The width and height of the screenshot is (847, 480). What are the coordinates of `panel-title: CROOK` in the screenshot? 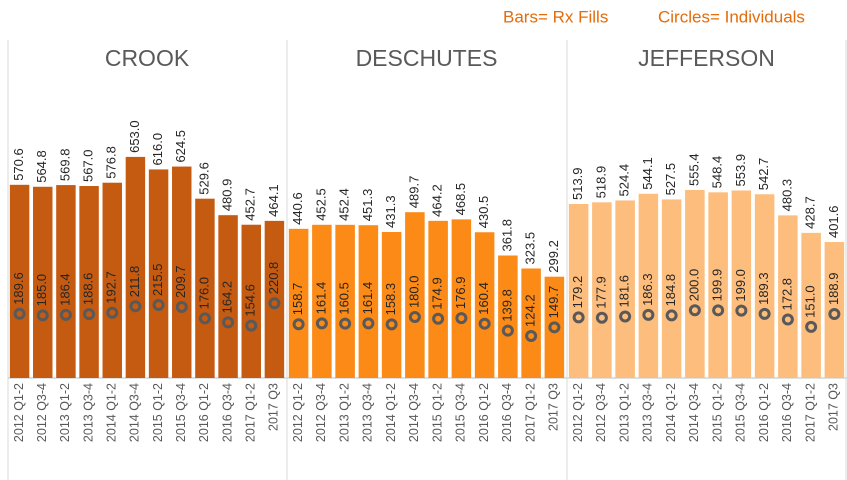 It's located at (147, 58).